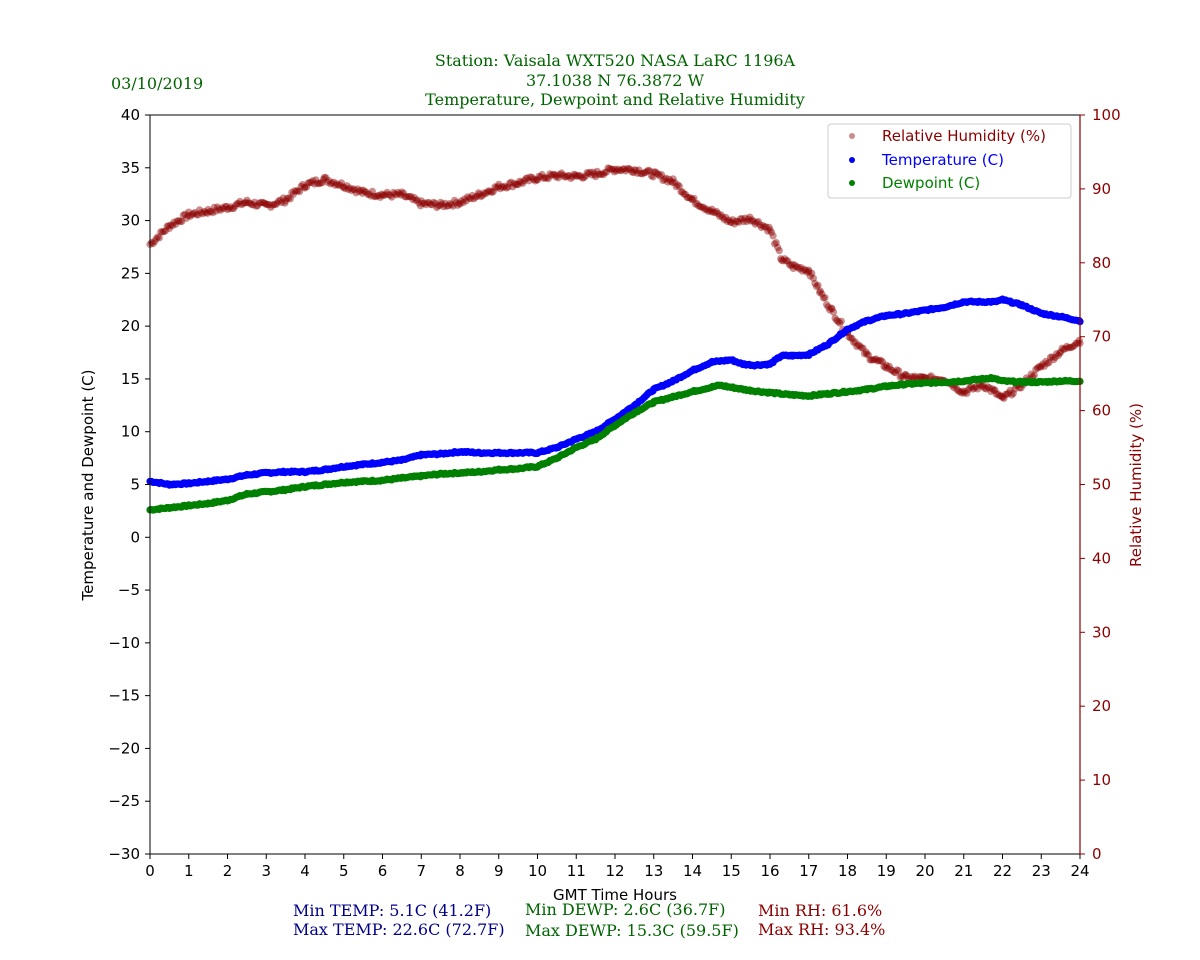  I want to click on x-tick-label: 19, so click(886, 871).